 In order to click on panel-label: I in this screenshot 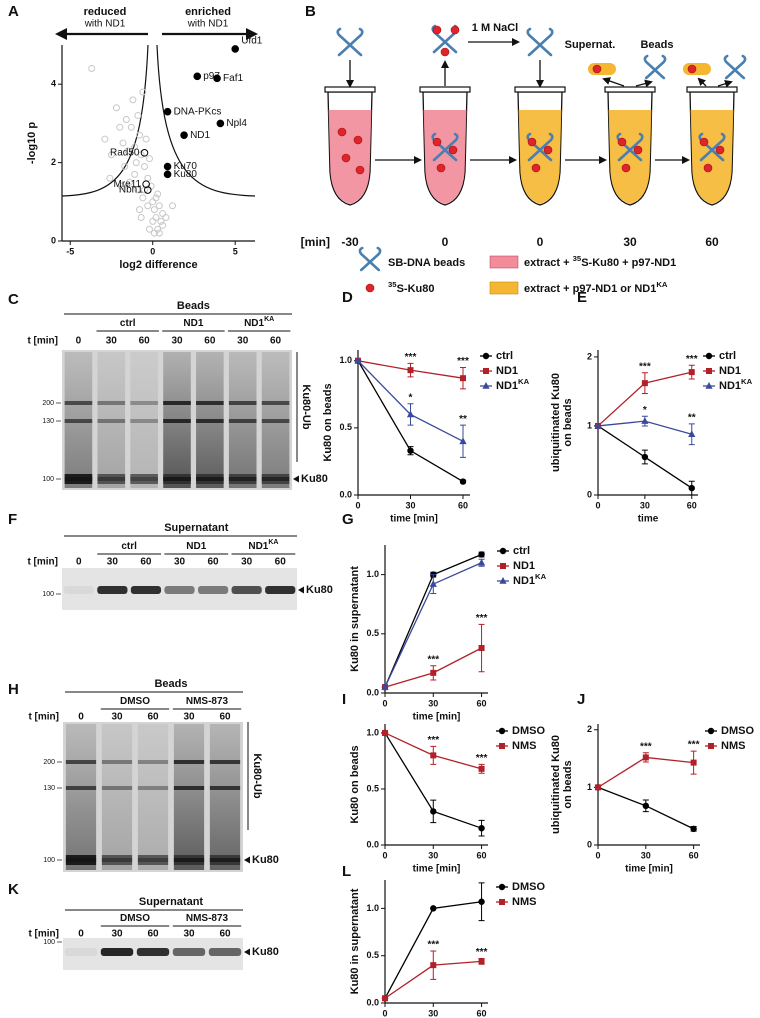, I will do `click(344, 699)`.